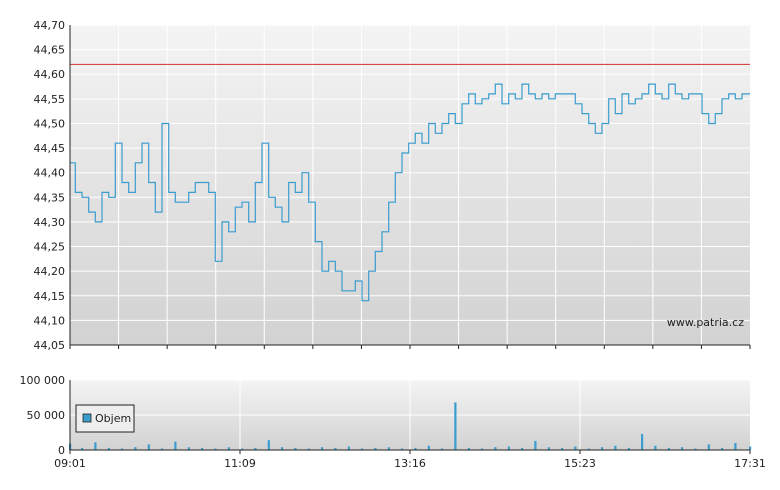 Image resolution: width=780 pixels, height=490 pixels. What do you see at coordinates (50, 173) in the screenshot?
I see `price-y-tick: 44,40` at bounding box center [50, 173].